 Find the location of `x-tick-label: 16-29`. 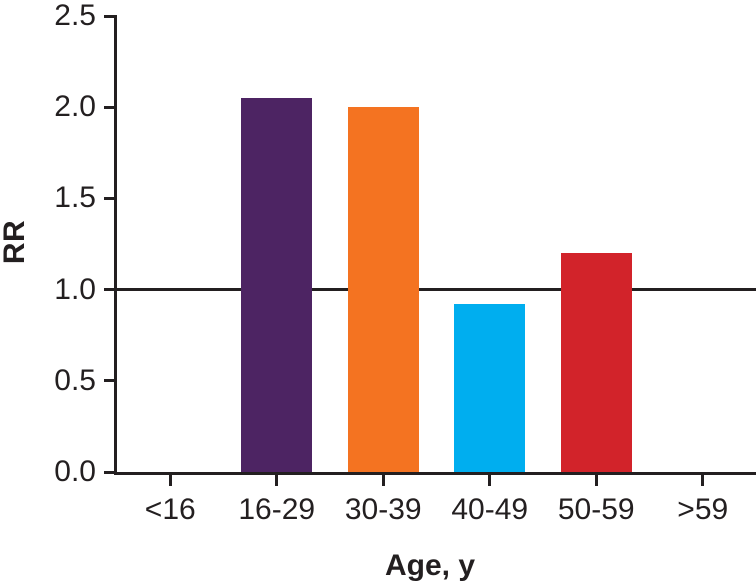

x-tick-label: 16-29 is located at coordinates (277, 509).